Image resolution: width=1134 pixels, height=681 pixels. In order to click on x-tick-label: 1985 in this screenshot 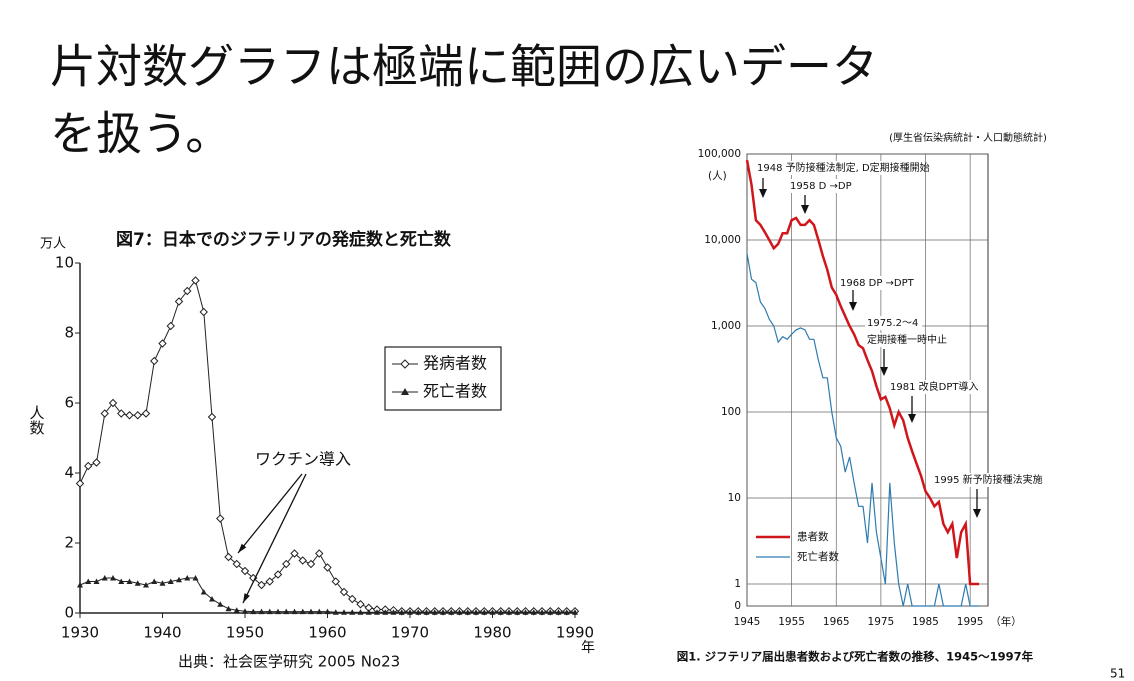, I will do `click(925, 622)`.